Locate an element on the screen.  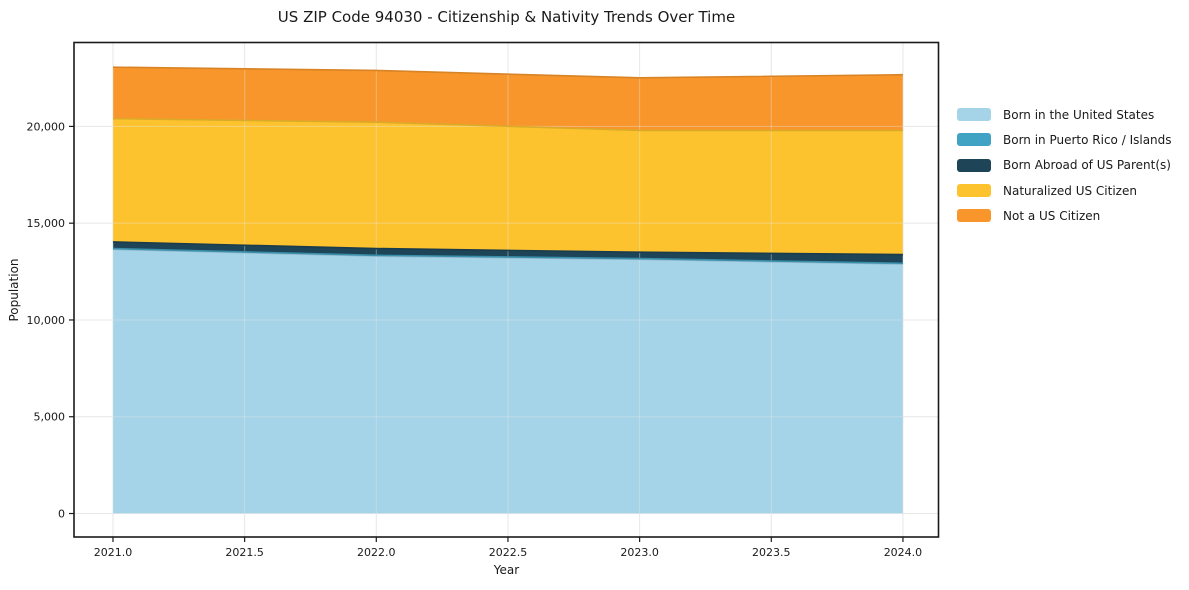
y-tick-label: 0 is located at coordinates (61, 514).